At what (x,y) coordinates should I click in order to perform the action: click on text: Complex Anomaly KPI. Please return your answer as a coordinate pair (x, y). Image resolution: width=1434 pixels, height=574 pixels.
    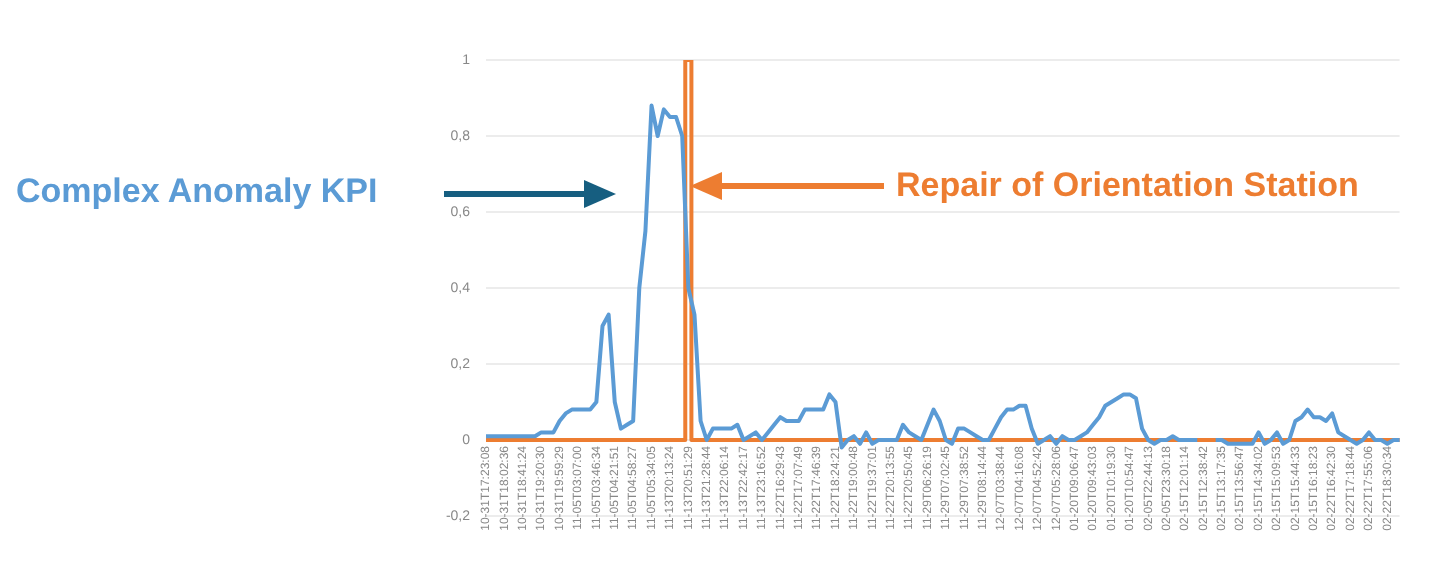
    Looking at the image, I should click on (197, 192).